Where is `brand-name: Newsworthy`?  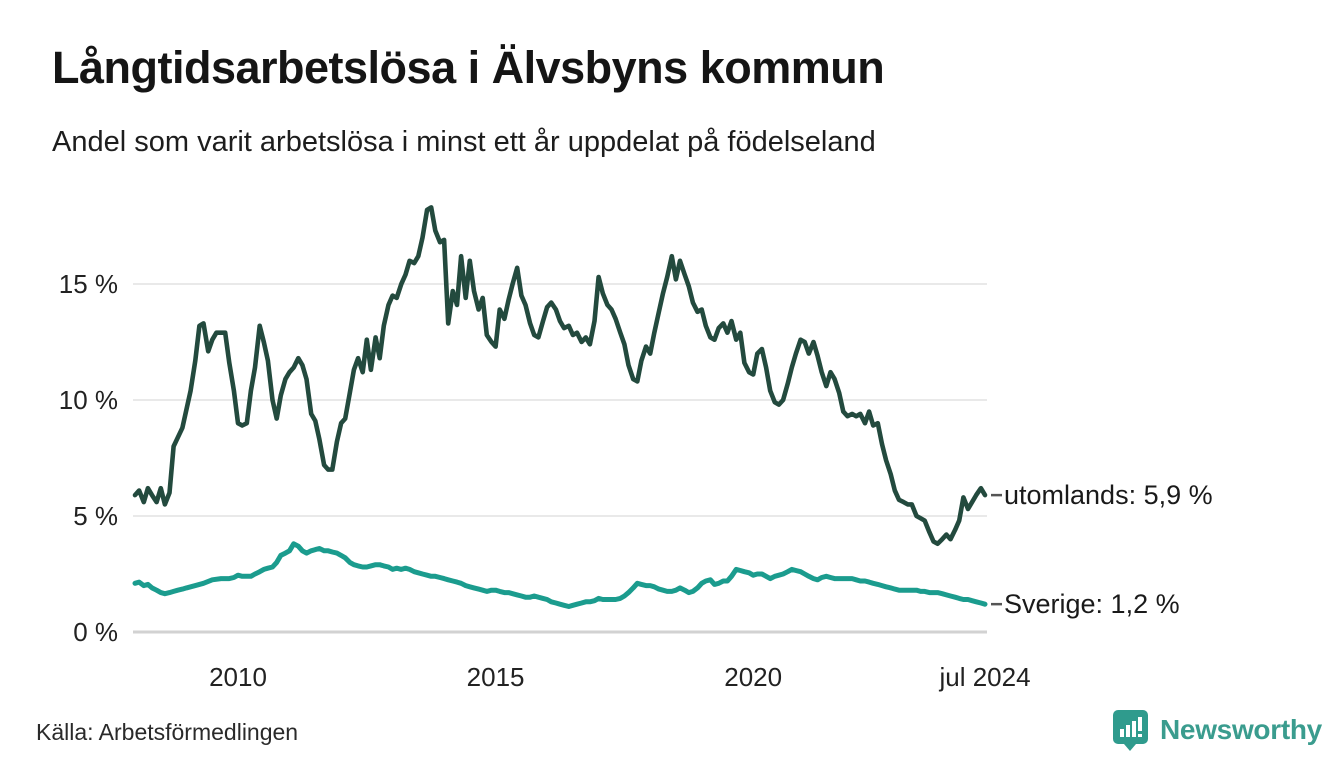 brand-name: Newsworthy is located at coordinates (1241, 729).